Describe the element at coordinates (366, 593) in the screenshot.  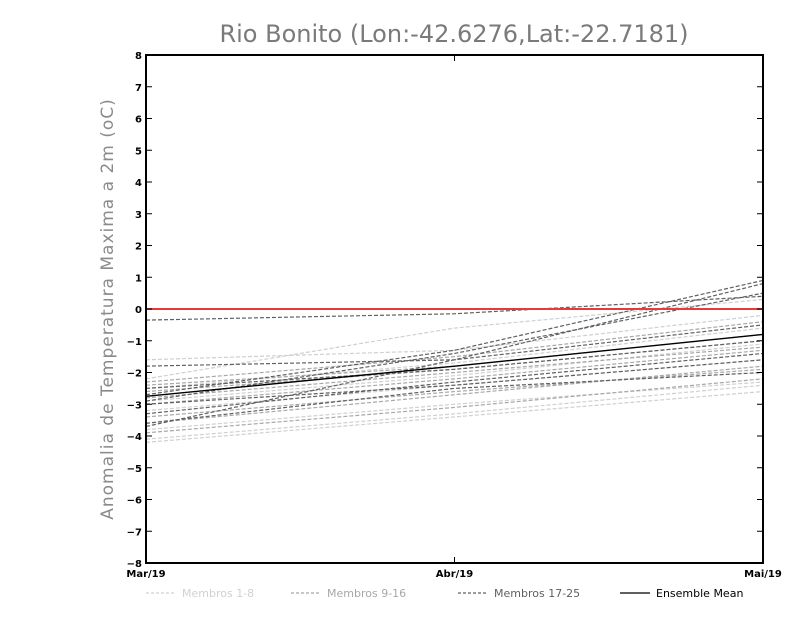
I see `legend-label: Membros 9-16` at that location.